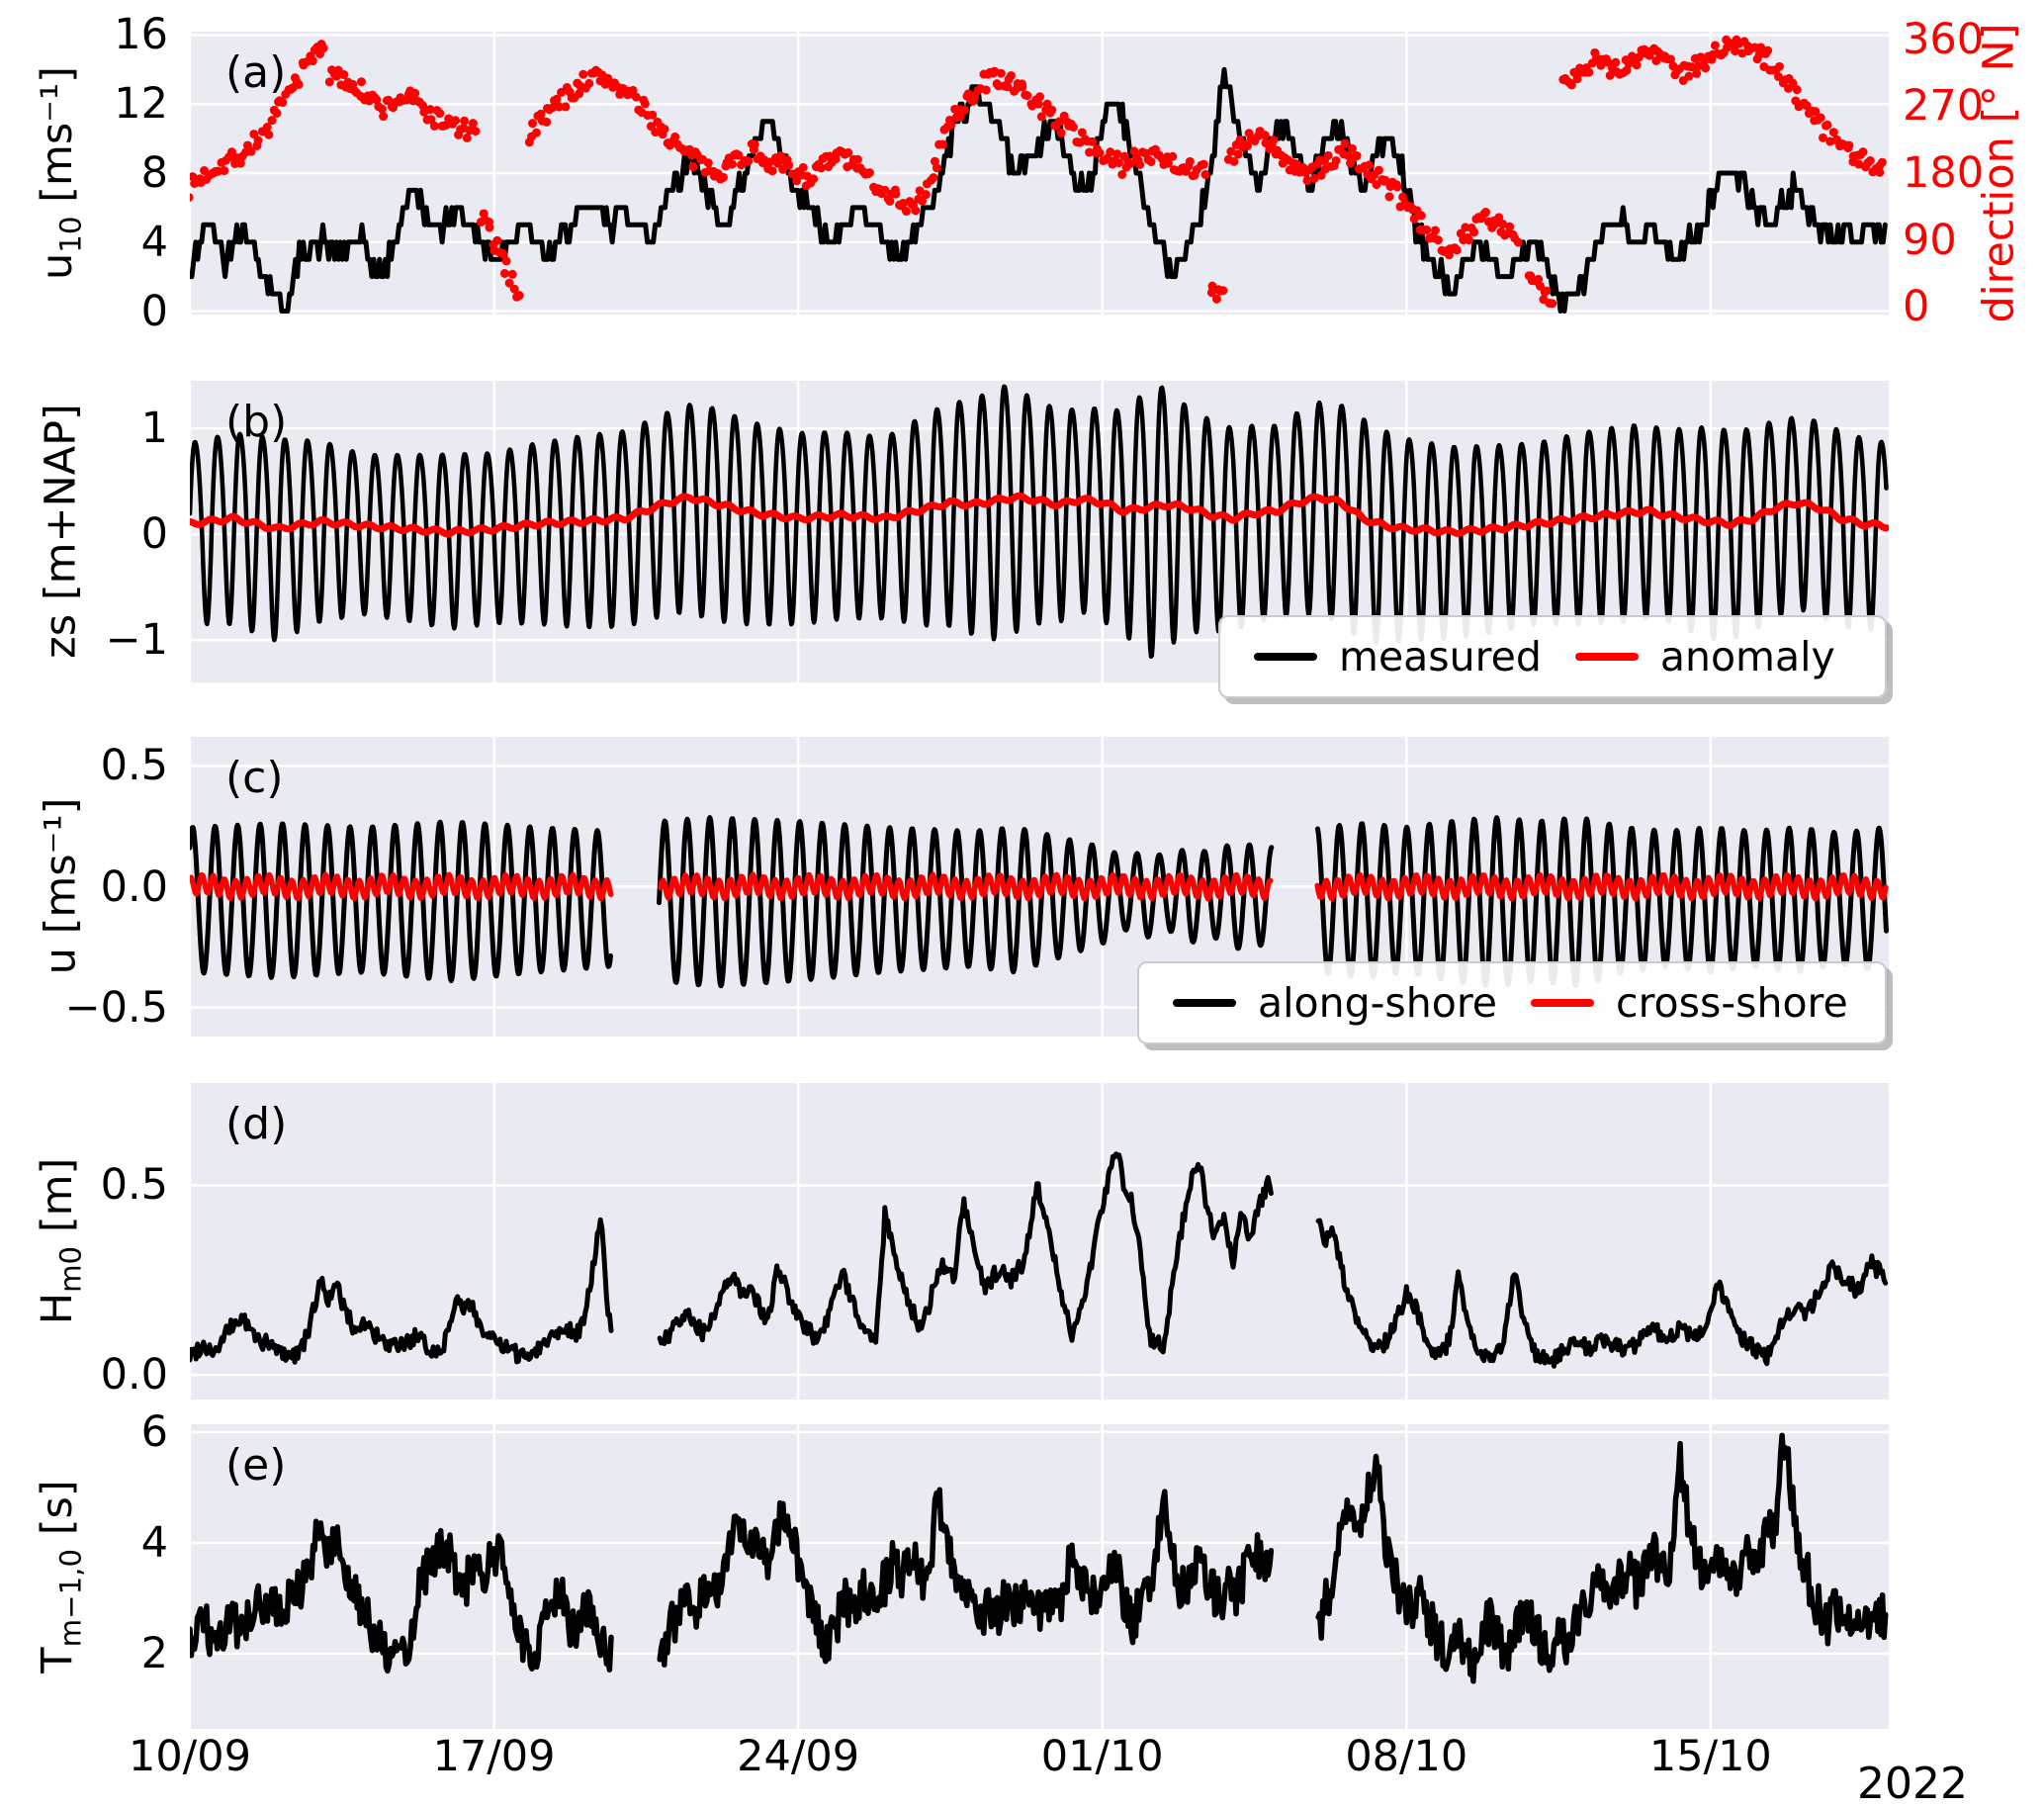  Describe the element at coordinates (798, 1757) in the screenshot. I see `x-tick-label: 24/09` at that location.